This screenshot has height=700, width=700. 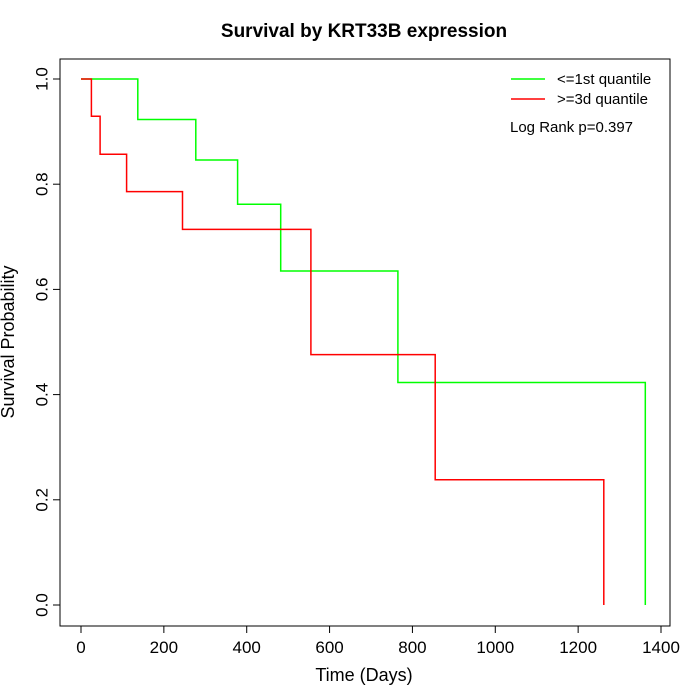 I want to click on x-tick-label: 200, so click(x=164, y=647).